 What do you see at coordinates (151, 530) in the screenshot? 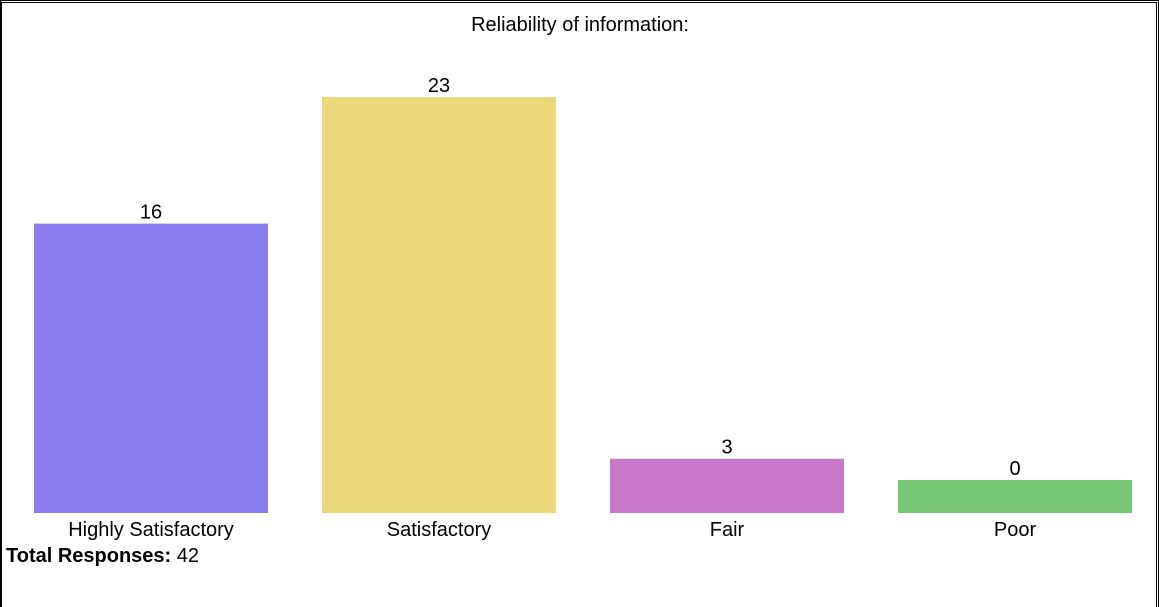
I see `category-label-highly-satisfactory: Highly Satisfactory` at bounding box center [151, 530].